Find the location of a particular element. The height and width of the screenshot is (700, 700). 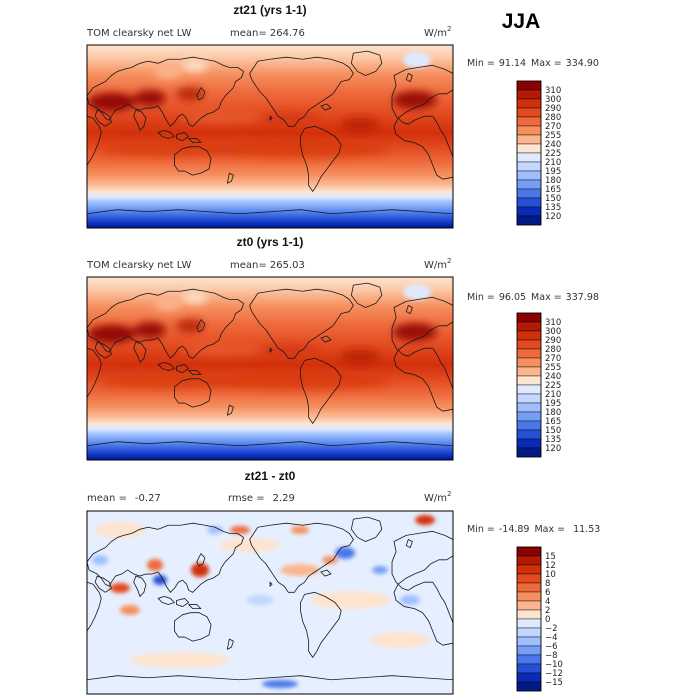

colorbar-tick-label: −12 is located at coordinates (554, 674).